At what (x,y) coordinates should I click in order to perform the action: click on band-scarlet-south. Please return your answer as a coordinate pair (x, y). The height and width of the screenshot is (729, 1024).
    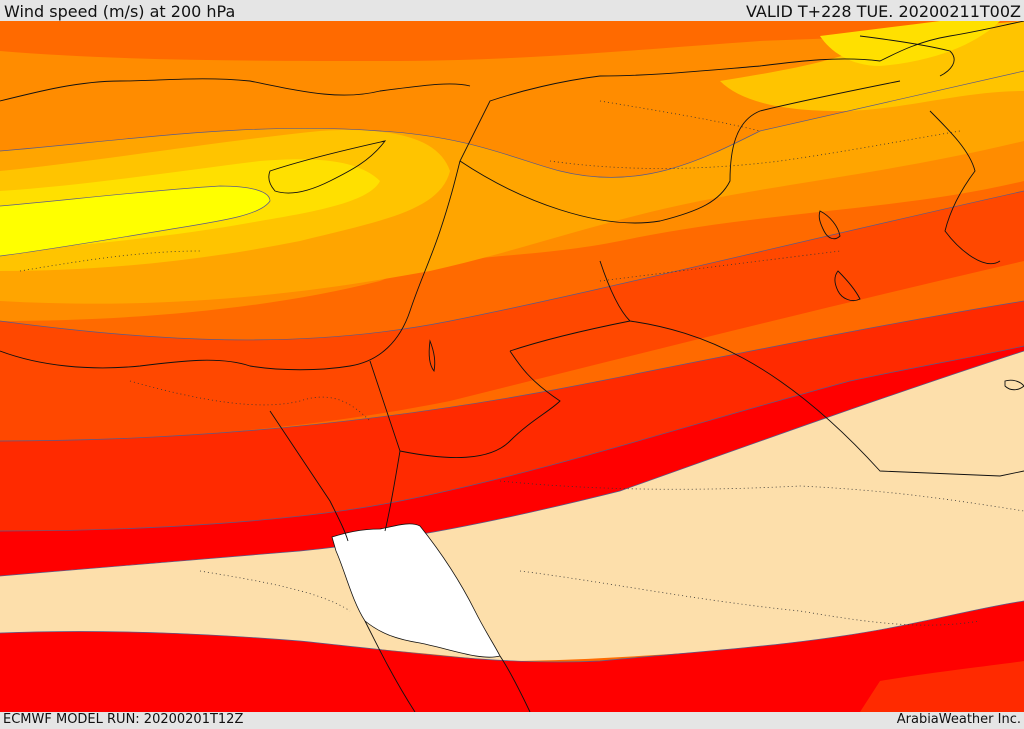
    Looking at the image, I should click on (942, 686).